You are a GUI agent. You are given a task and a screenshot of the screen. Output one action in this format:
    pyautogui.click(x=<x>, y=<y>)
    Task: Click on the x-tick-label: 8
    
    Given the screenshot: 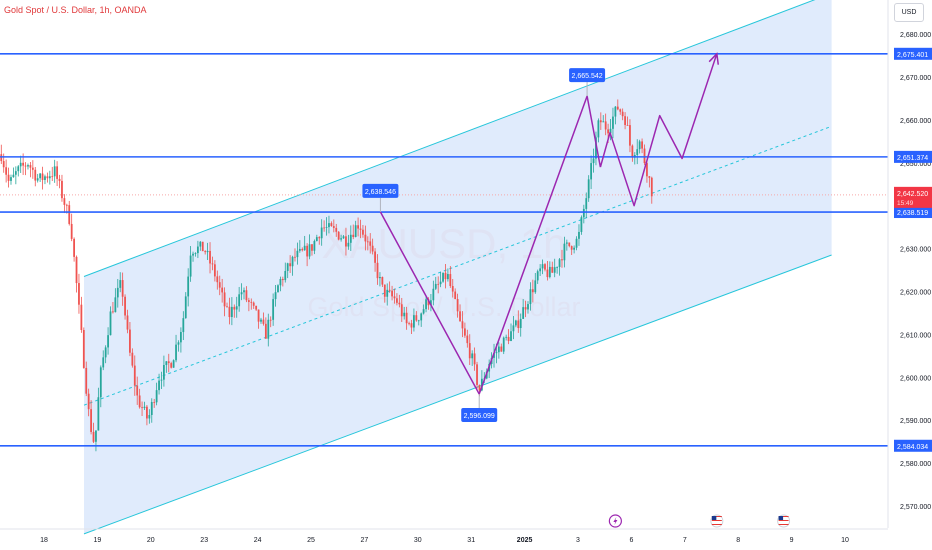 What is the action you would take?
    pyautogui.click(x=738, y=540)
    